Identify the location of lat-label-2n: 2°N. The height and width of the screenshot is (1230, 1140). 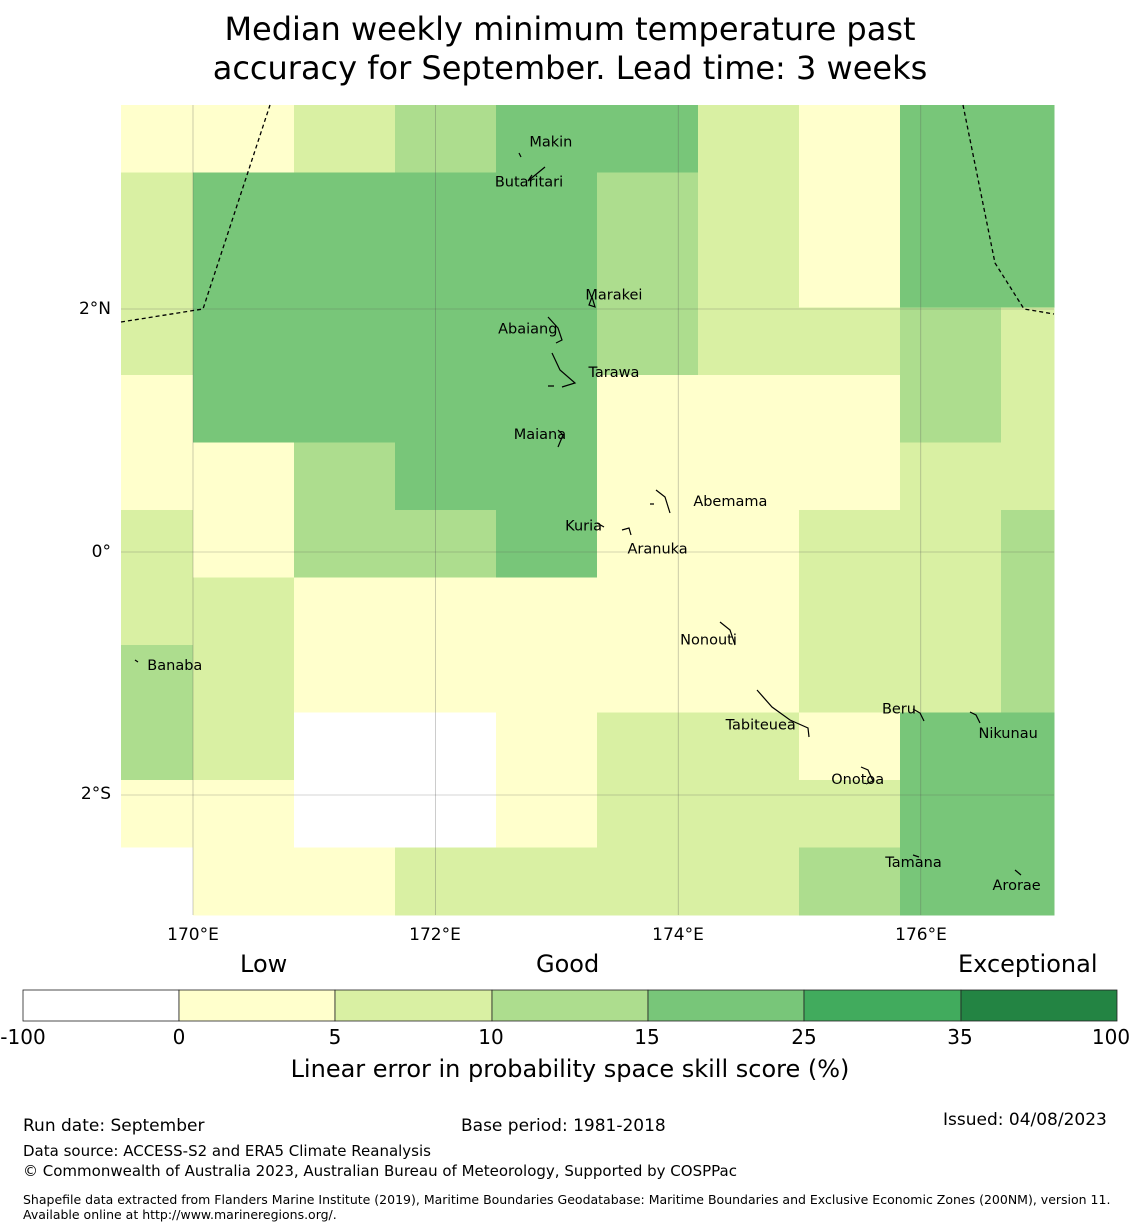
(94, 309).